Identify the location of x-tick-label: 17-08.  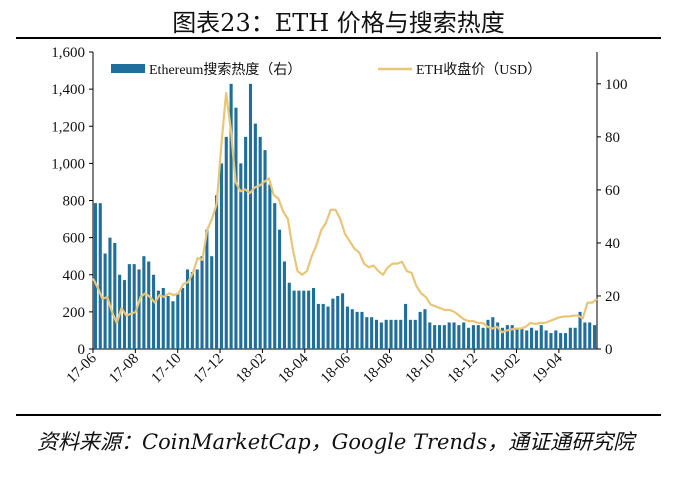
(124, 369).